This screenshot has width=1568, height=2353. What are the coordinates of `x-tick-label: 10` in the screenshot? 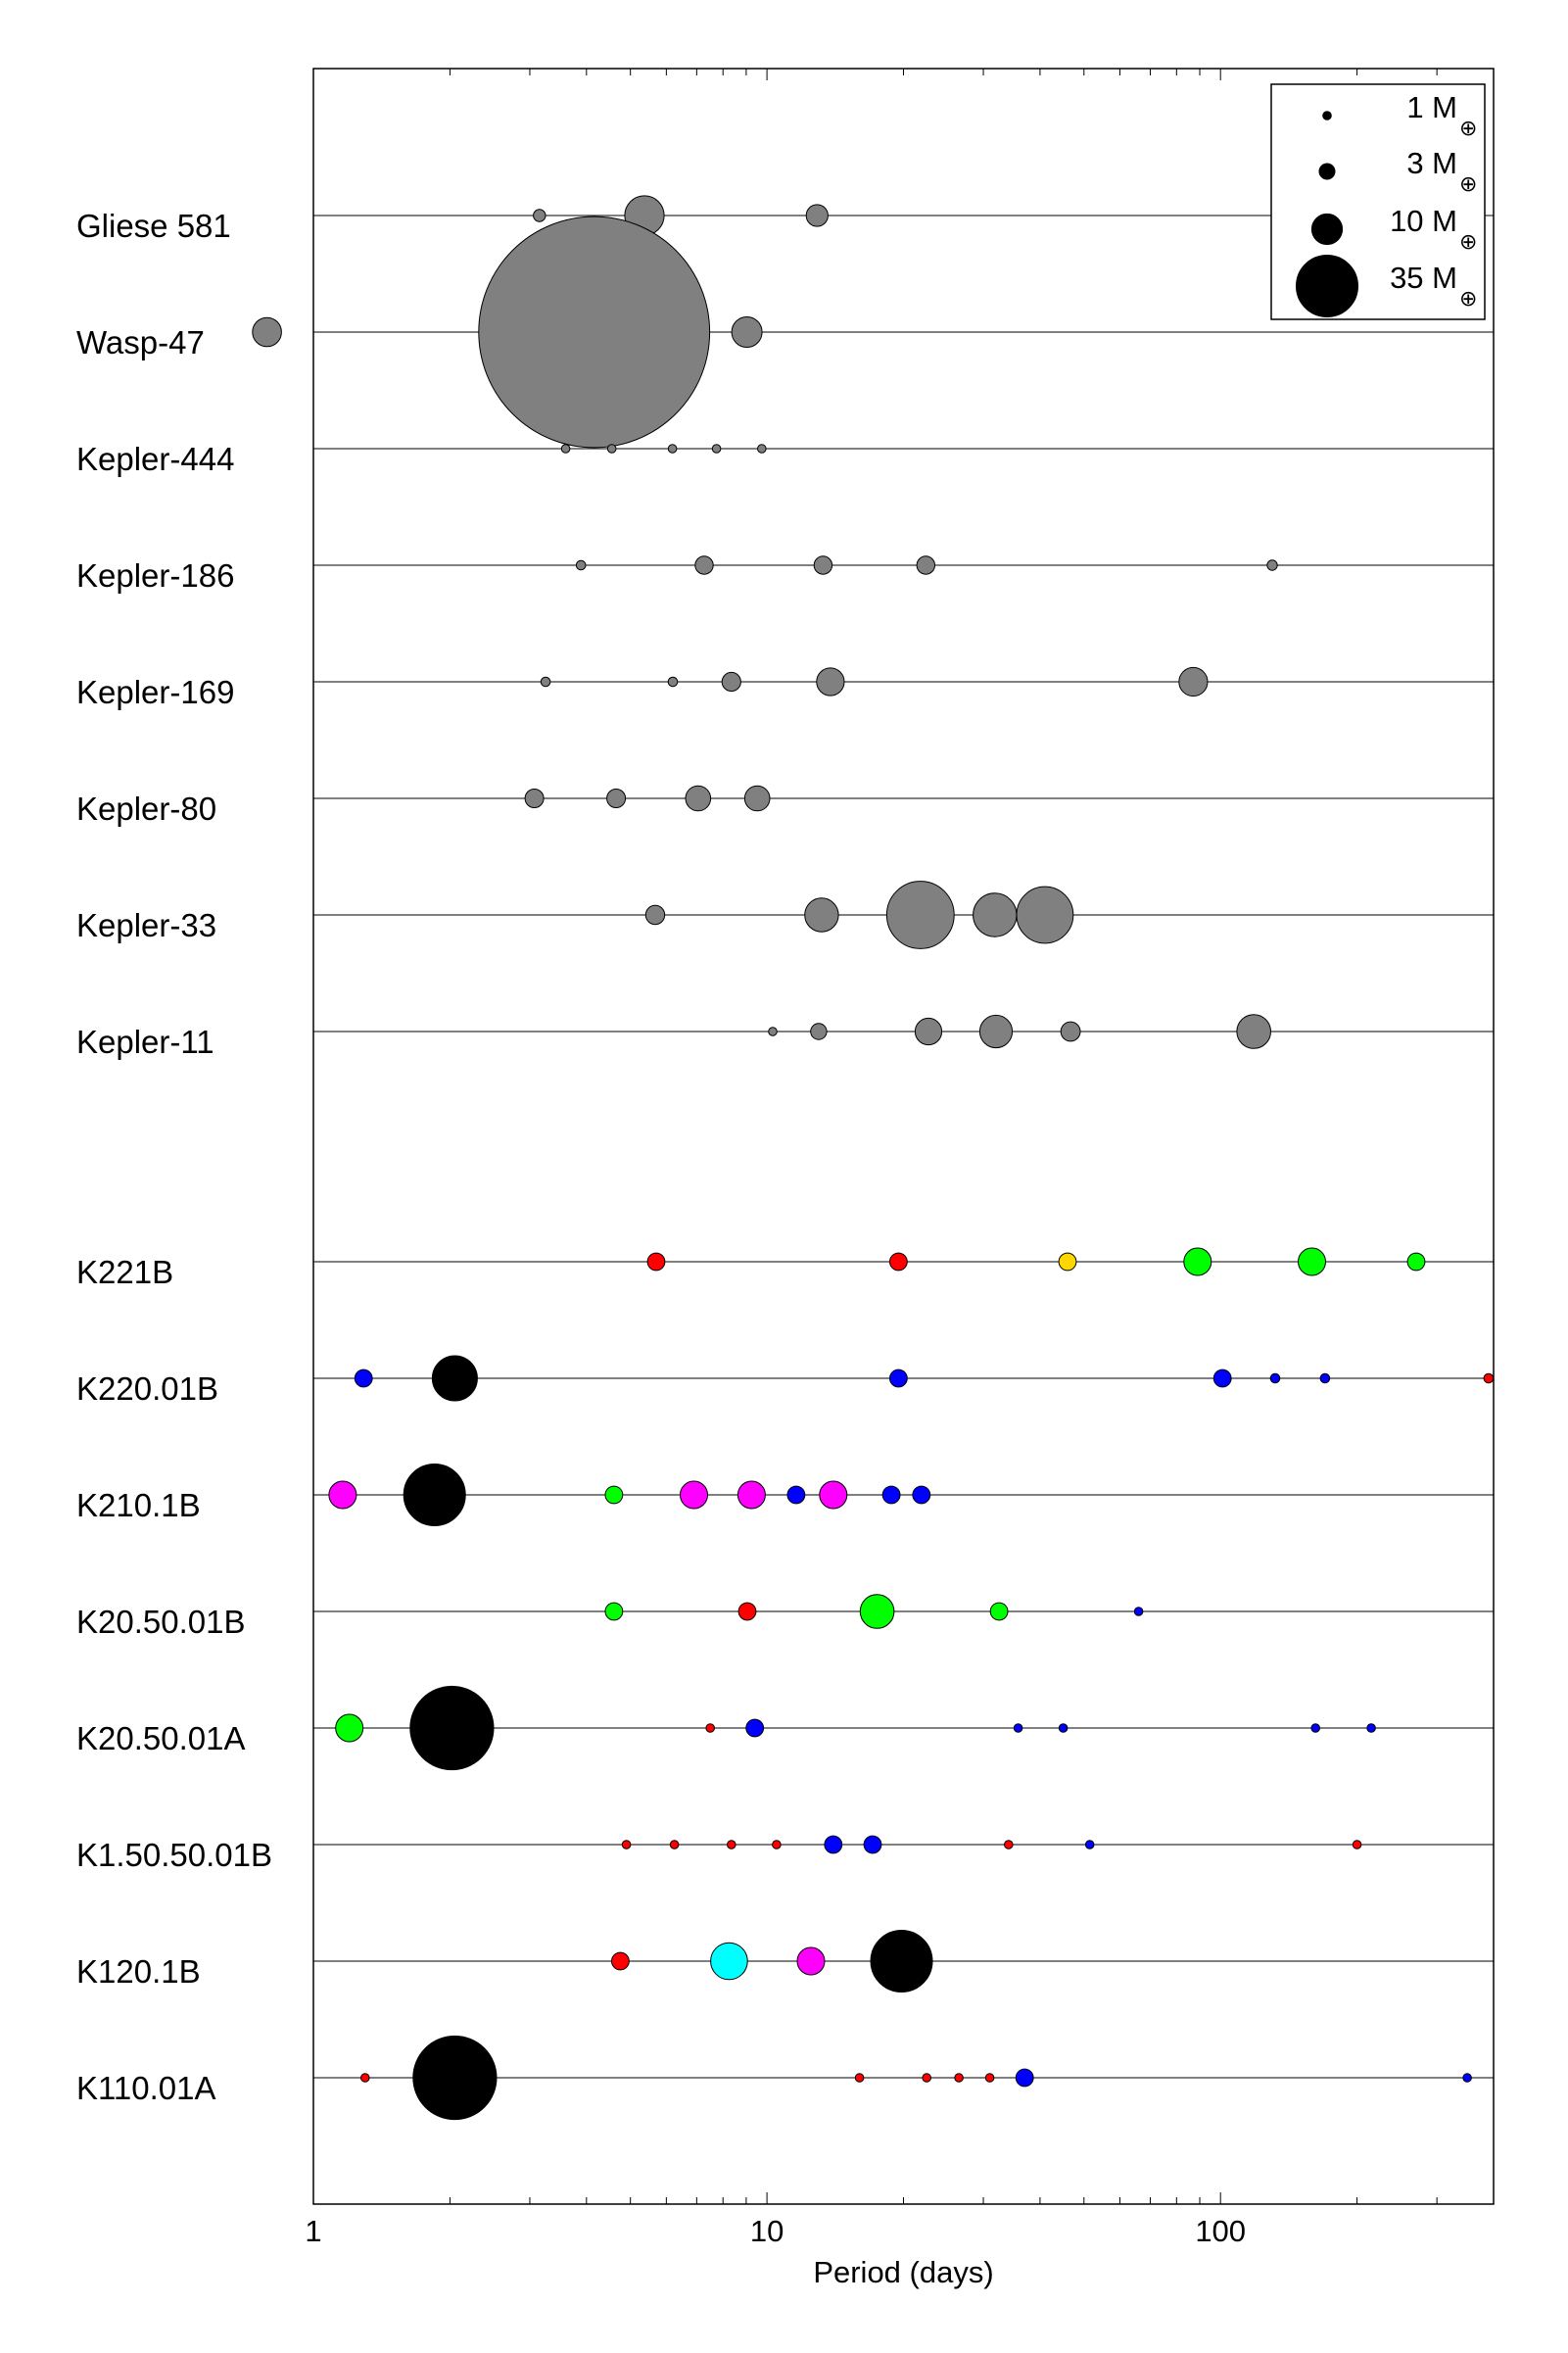 It's located at (767, 2231).